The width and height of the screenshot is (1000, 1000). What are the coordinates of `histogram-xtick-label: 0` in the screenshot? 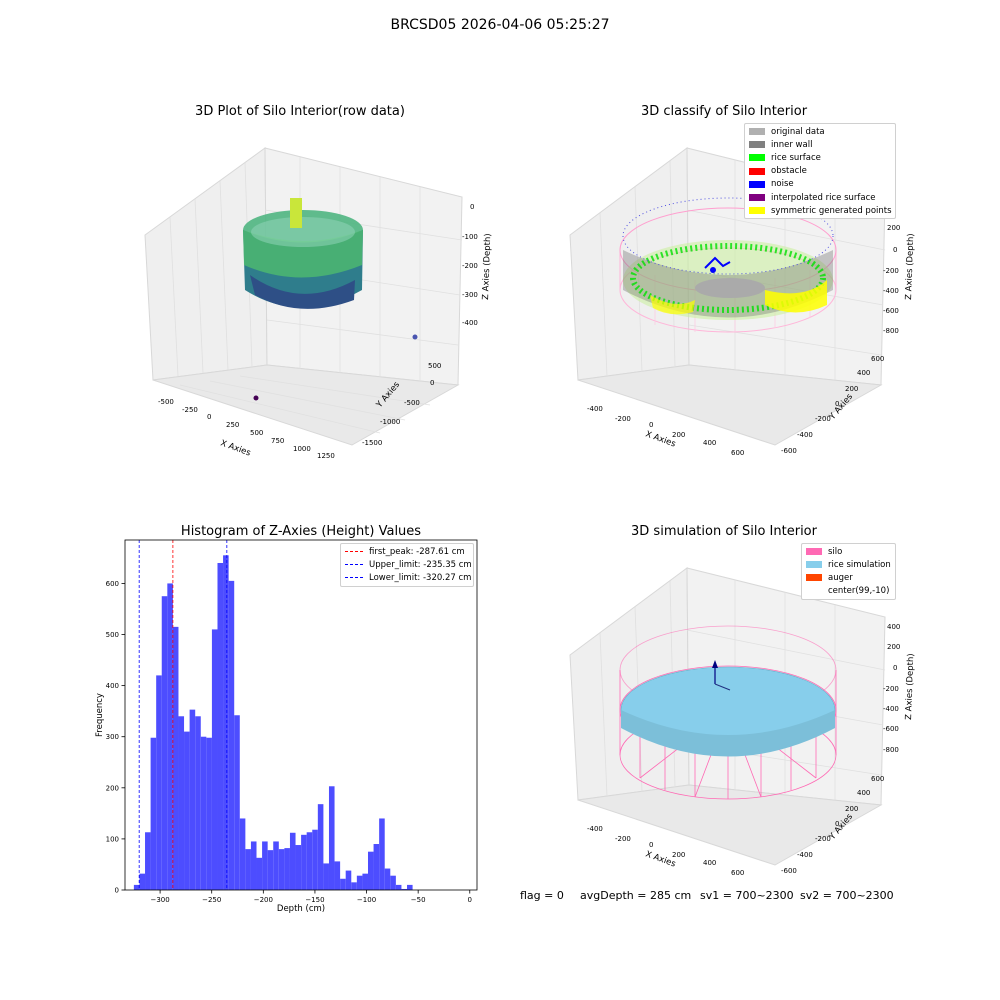 It's located at (470, 900).